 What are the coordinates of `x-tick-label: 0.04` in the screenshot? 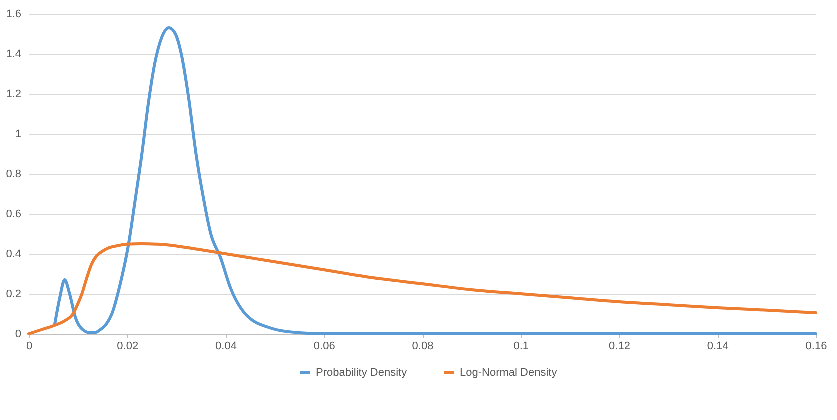 It's located at (226, 346).